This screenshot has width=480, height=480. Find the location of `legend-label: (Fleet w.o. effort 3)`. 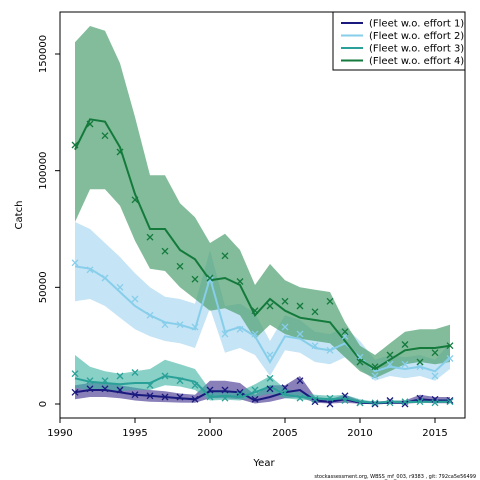

legend-label: (Fleet w.o. effort 3) is located at coordinates (416, 49).